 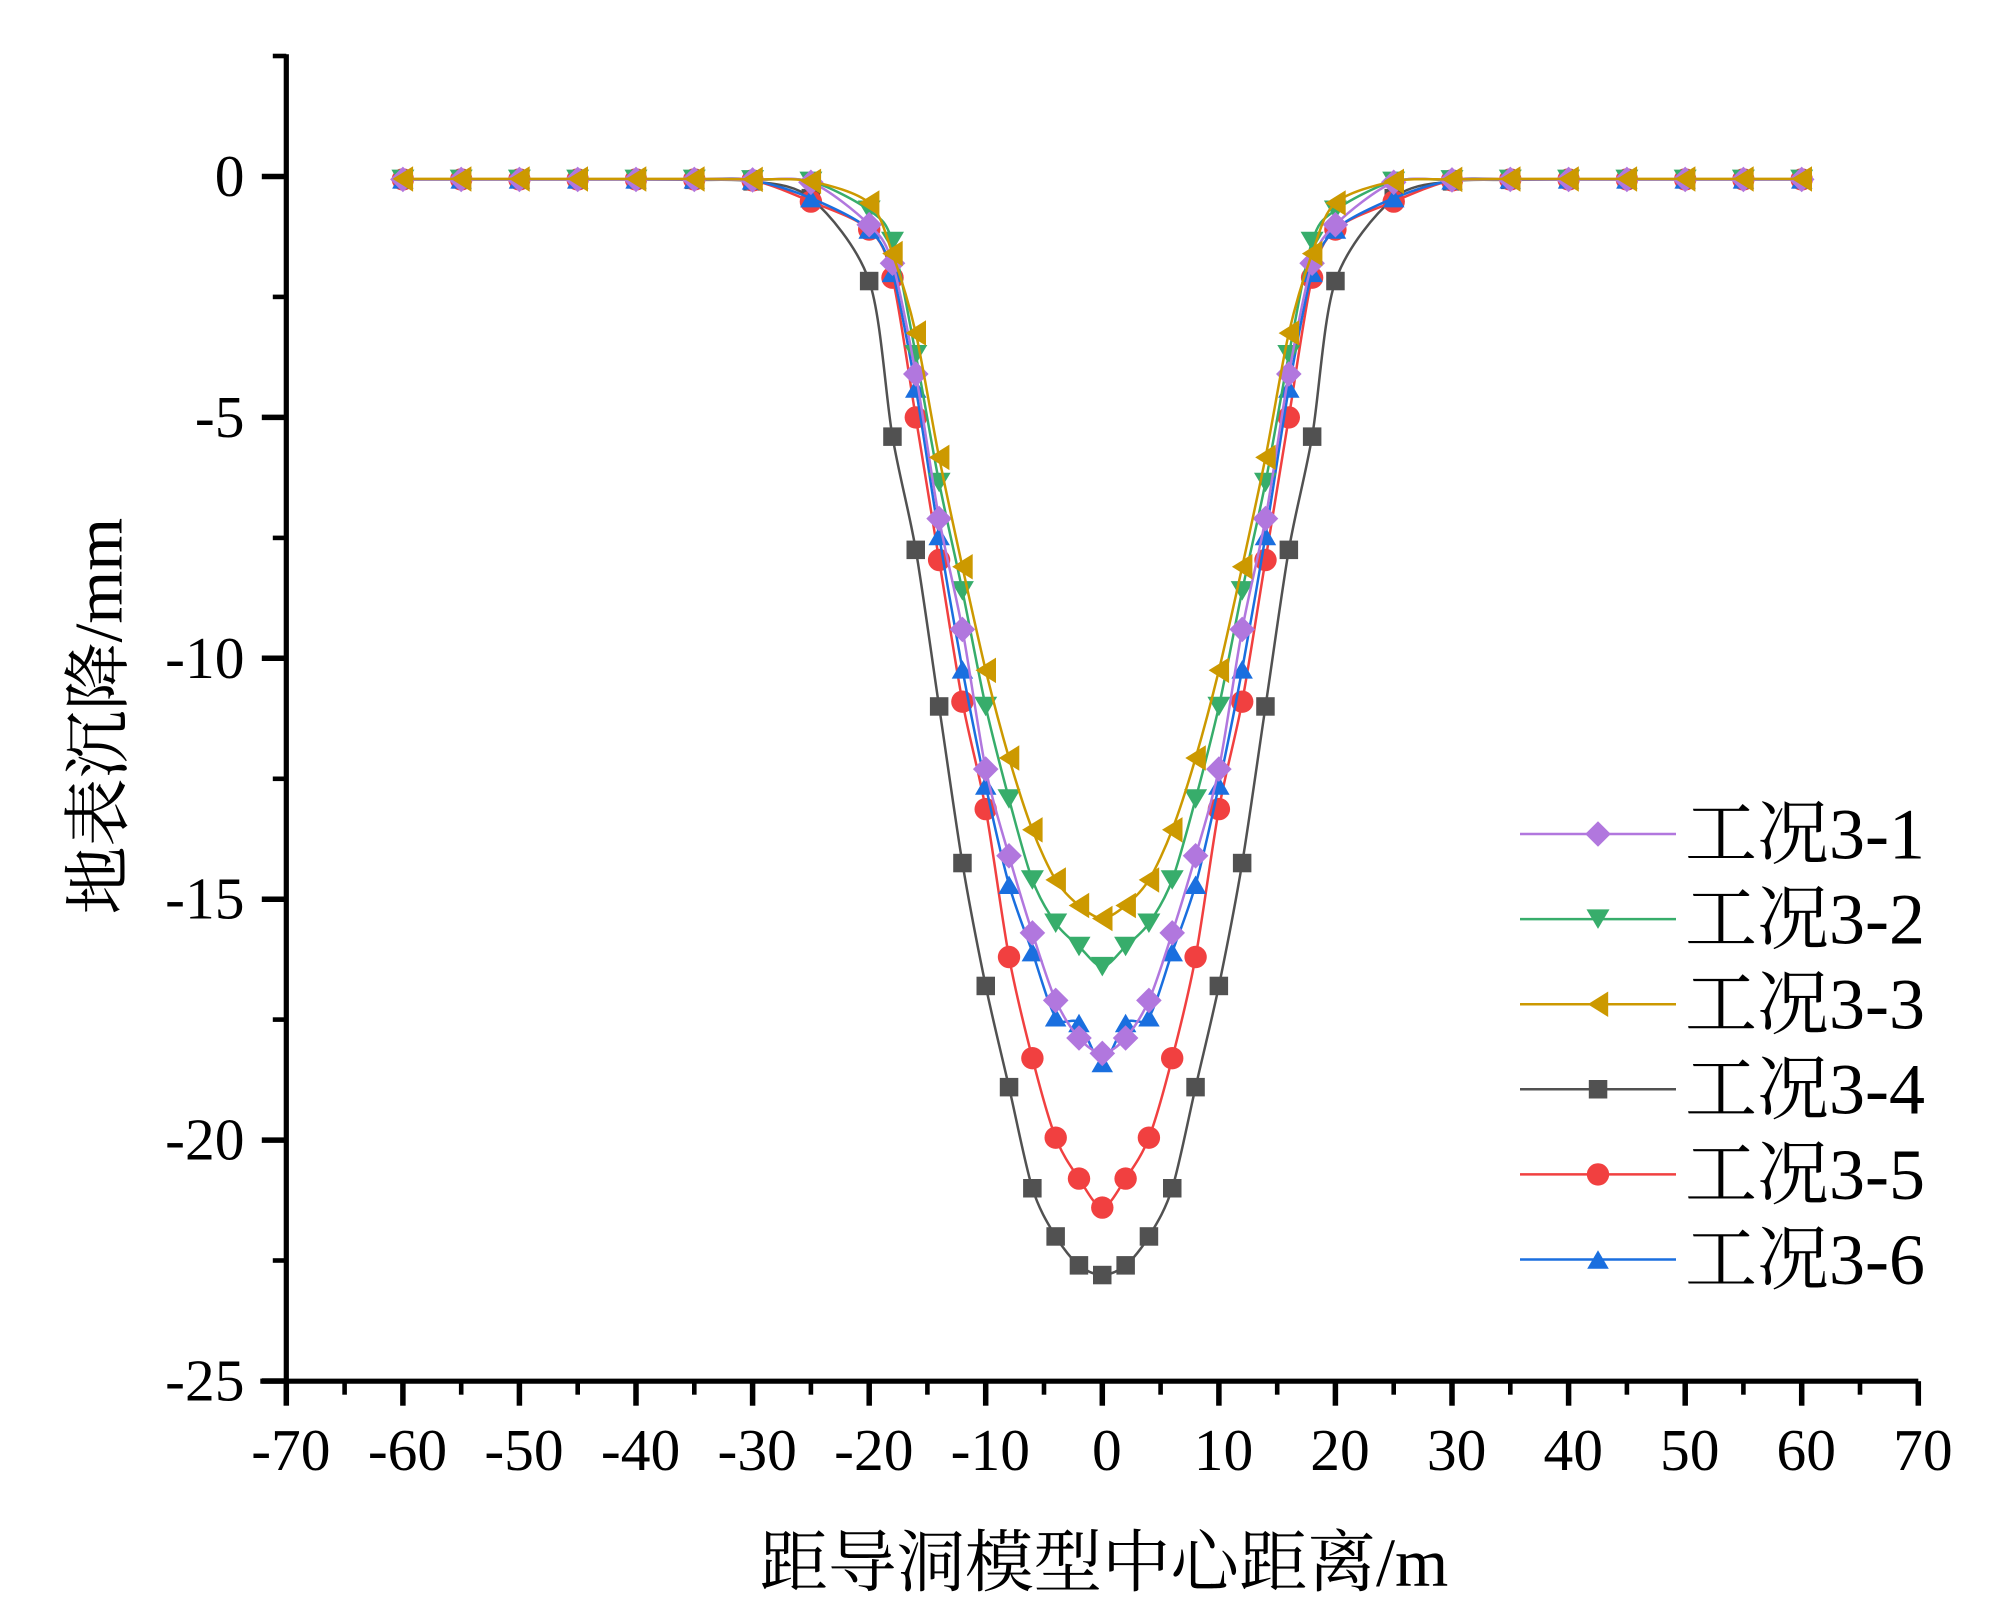 I want to click on svg-text: 3-2, so click(x=1877, y=920).